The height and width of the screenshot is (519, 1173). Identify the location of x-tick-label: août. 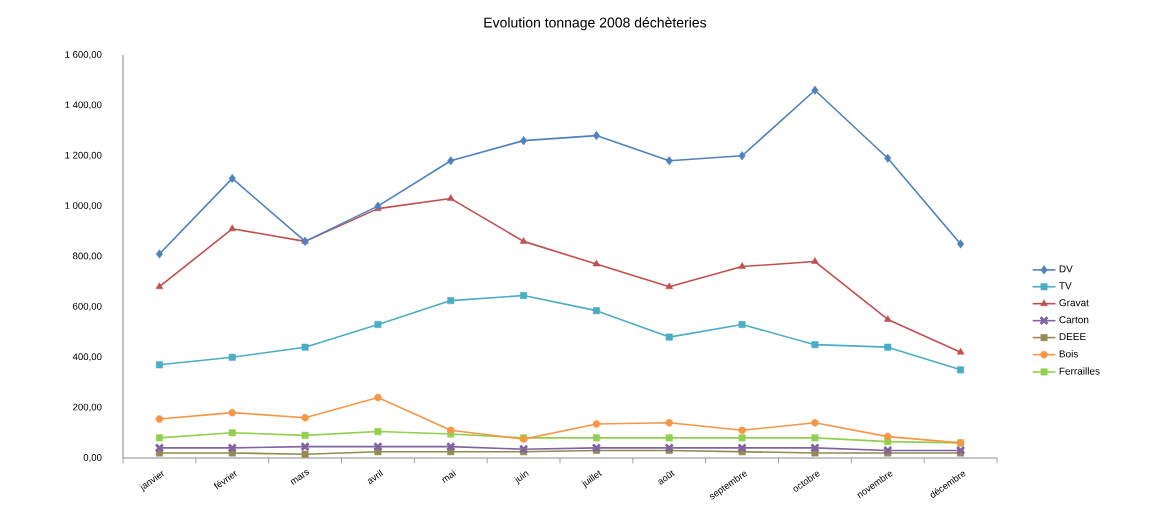
(666, 477).